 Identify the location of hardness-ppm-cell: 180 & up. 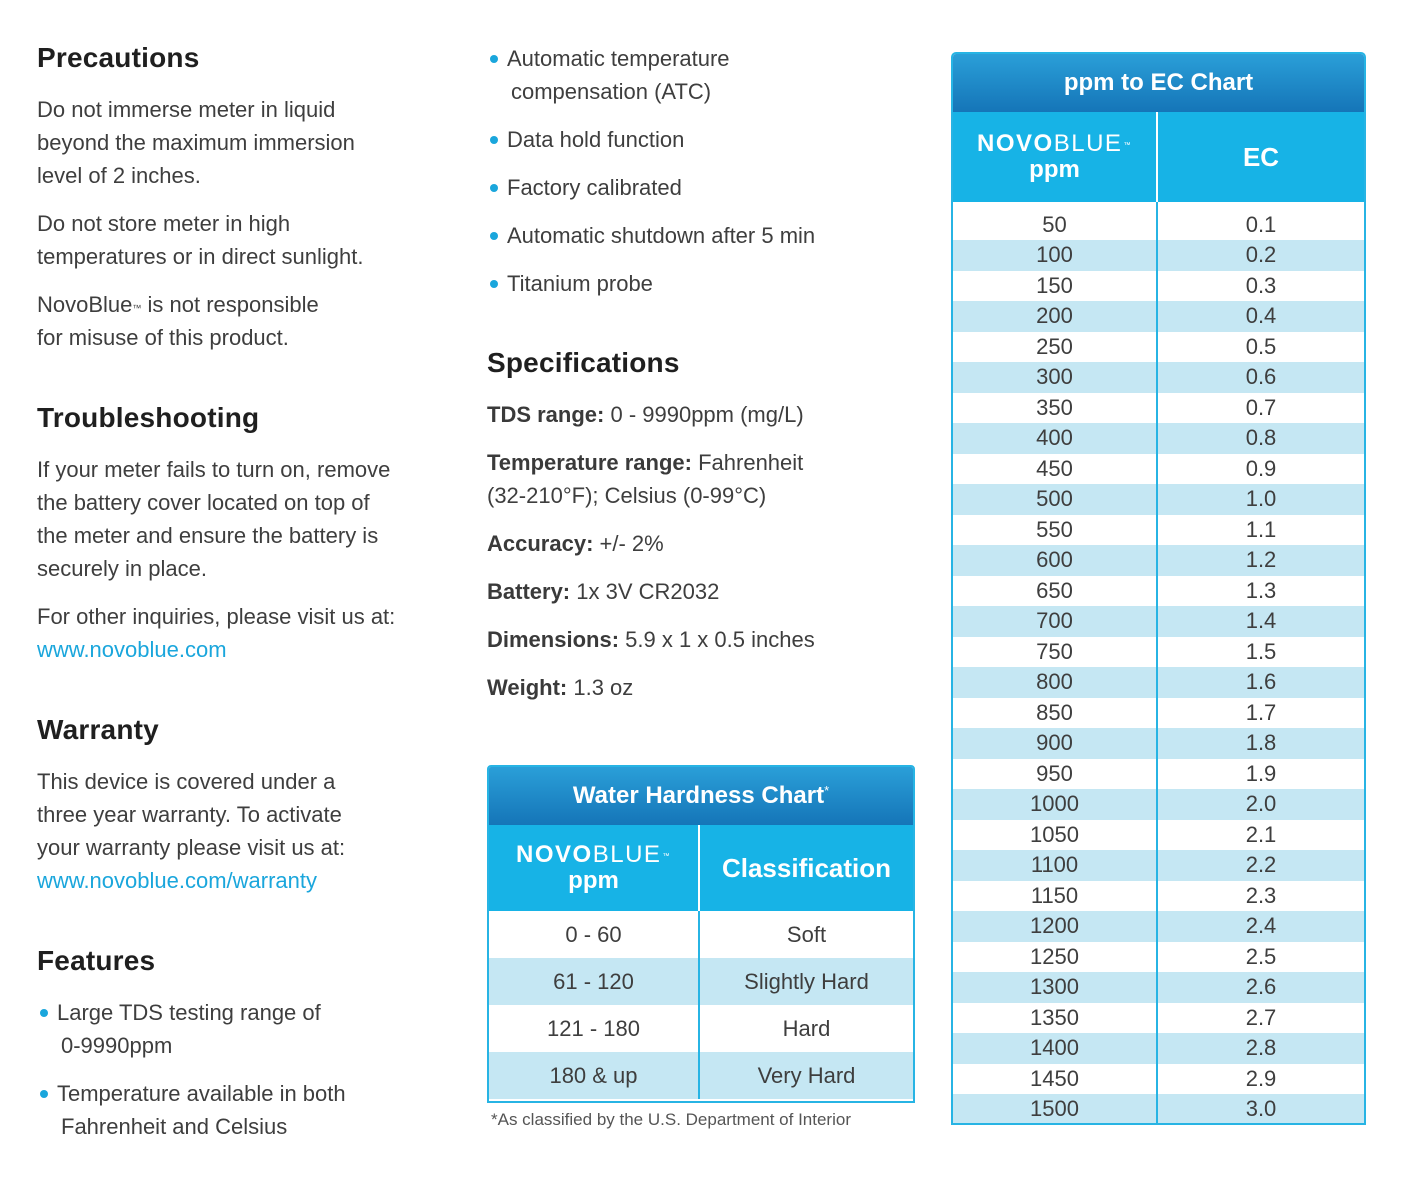
(594, 1075).